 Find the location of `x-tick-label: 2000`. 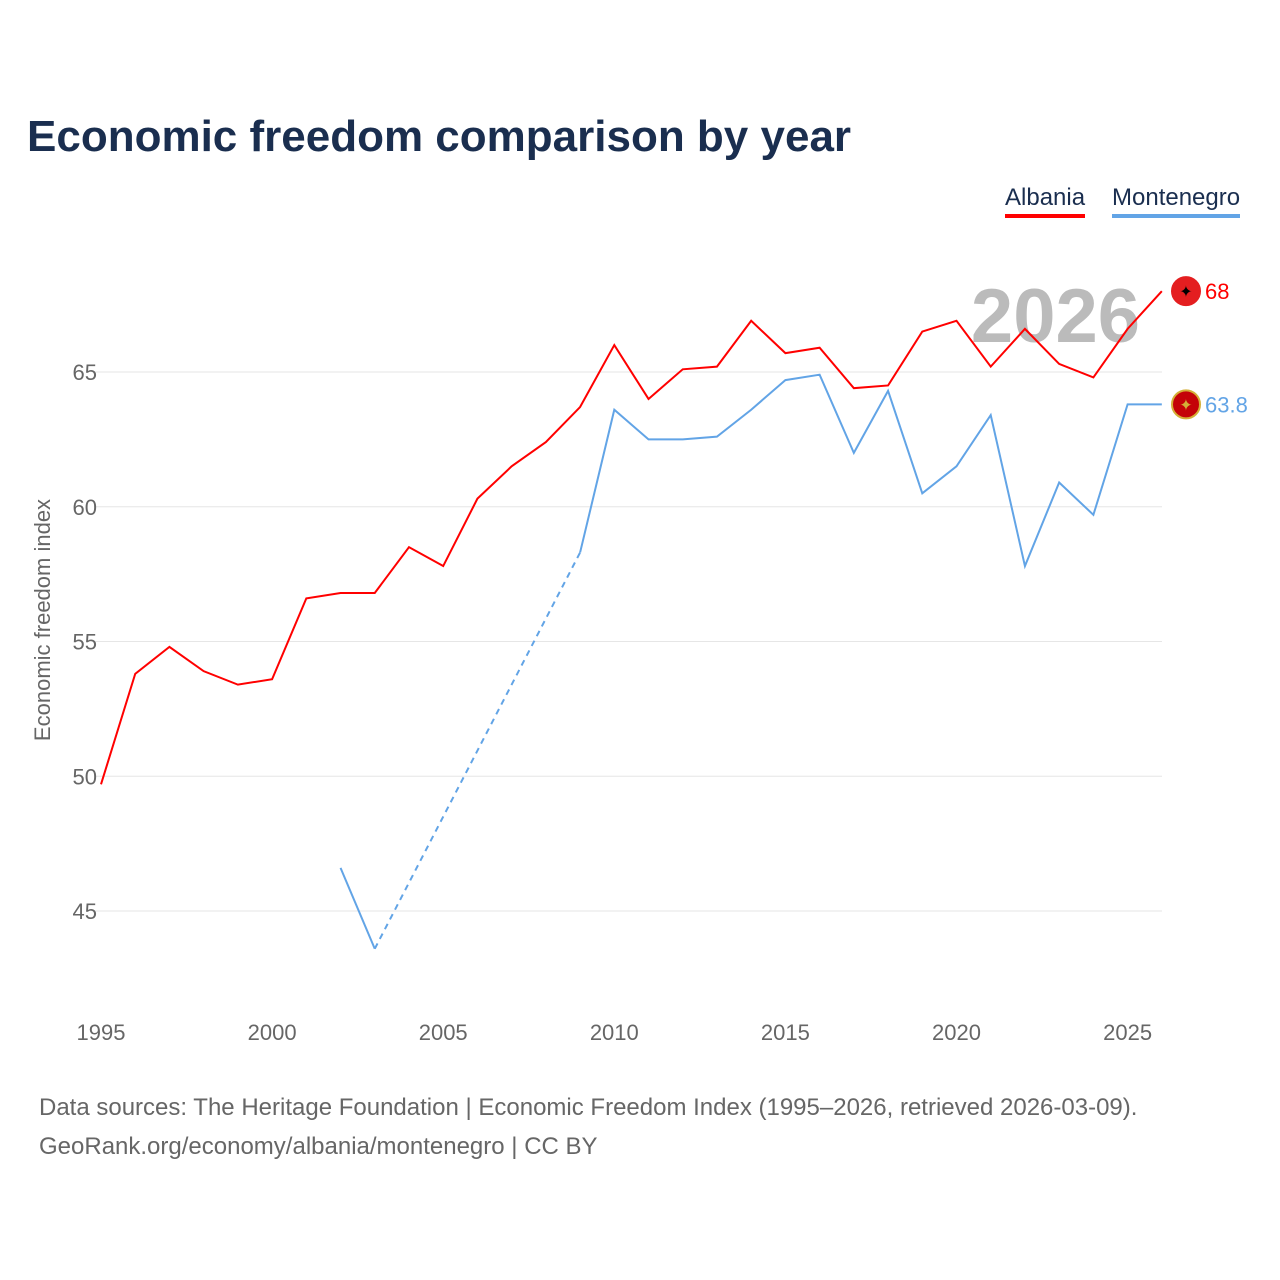

x-tick-label: 2000 is located at coordinates (272, 1032).